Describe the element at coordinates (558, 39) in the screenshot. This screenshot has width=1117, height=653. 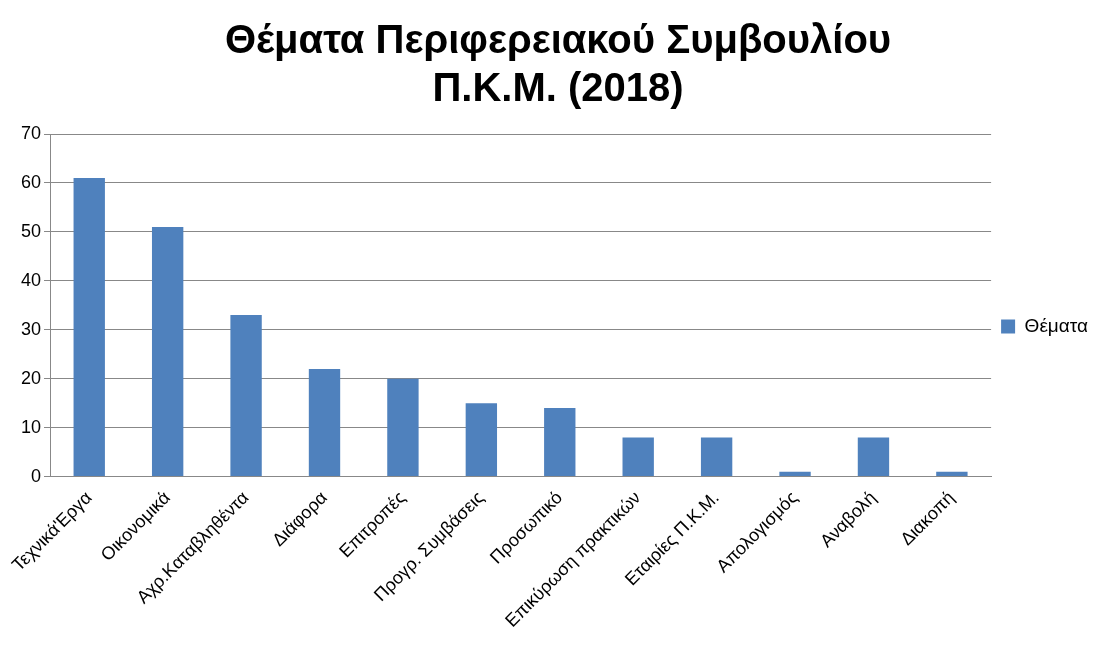
I see `text: Θέματα Περιφερειακού Συμβουλίου` at that location.